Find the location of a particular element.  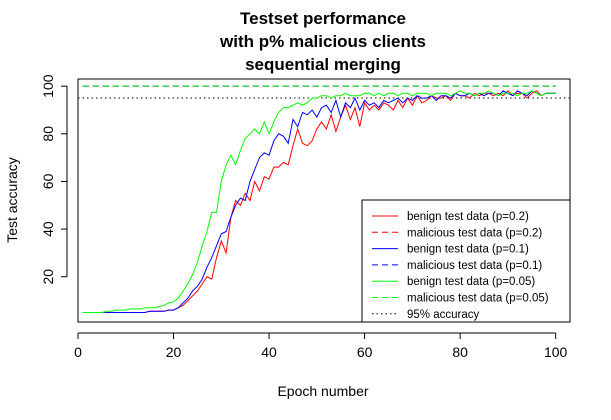

legend-box is located at coordinates (466, 261).